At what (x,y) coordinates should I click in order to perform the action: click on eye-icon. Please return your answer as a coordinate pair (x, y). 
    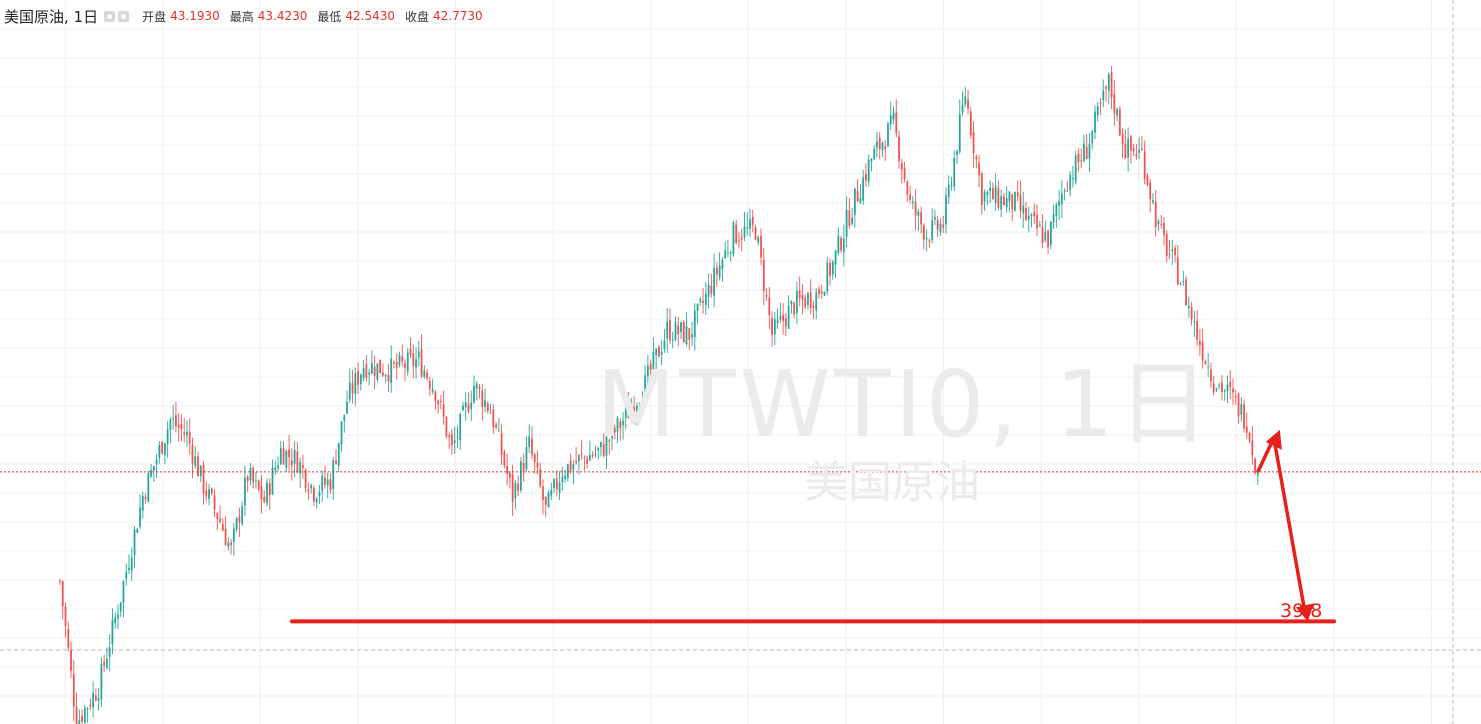
    Looking at the image, I should click on (110, 16).